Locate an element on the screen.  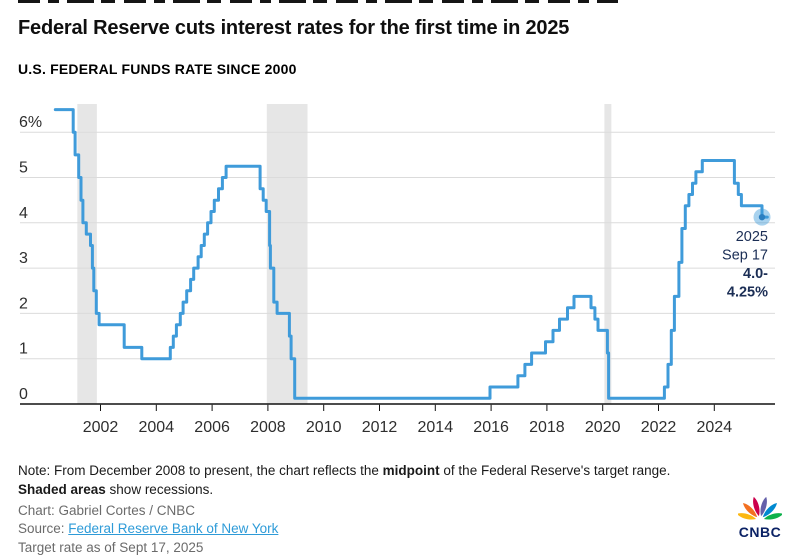
endpoint-annotation-line: Sep 17 is located at coordinates (745, 256).